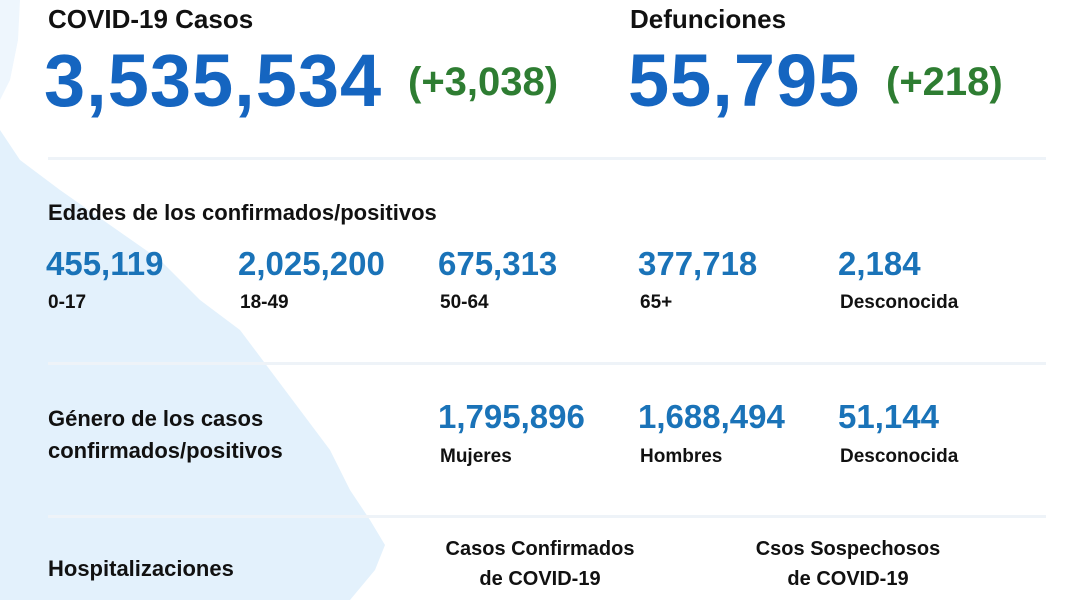  Describe the element at coordinates (264, 302) in the screenshot. I see `age-group-label: 18-49` at that location.